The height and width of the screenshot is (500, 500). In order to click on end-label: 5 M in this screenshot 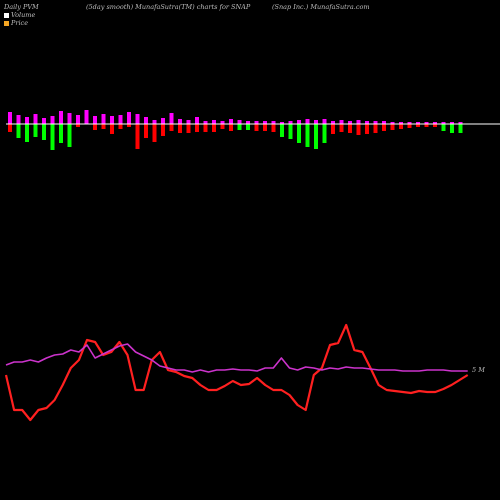, I will do `click(478, 370)`.